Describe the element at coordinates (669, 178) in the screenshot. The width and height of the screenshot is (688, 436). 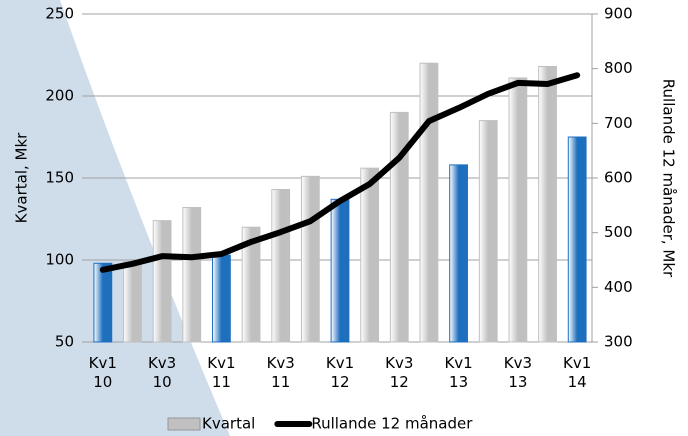
I see `y2-axis-title: Rullande 12 månader, Mkr` at that location.